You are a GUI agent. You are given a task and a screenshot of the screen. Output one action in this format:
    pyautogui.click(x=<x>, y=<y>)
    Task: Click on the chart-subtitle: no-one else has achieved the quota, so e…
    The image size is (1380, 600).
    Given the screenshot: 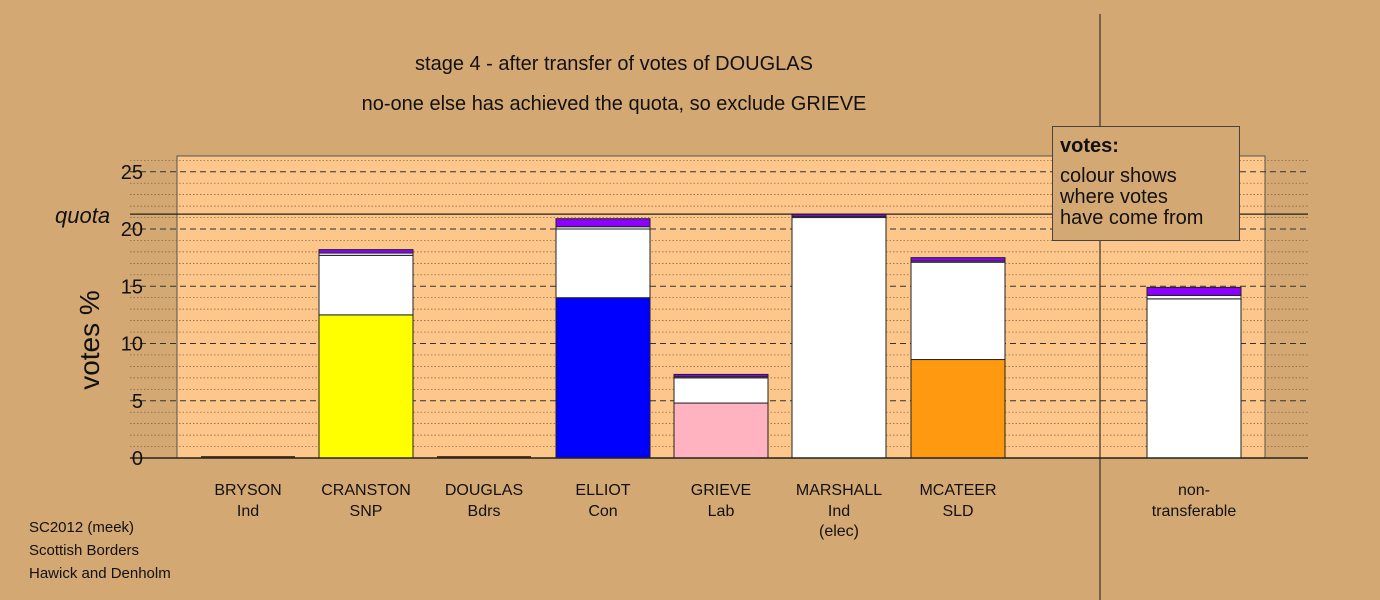 What is the action you would take?
    pyautogui.click(x=614, y=104)
    